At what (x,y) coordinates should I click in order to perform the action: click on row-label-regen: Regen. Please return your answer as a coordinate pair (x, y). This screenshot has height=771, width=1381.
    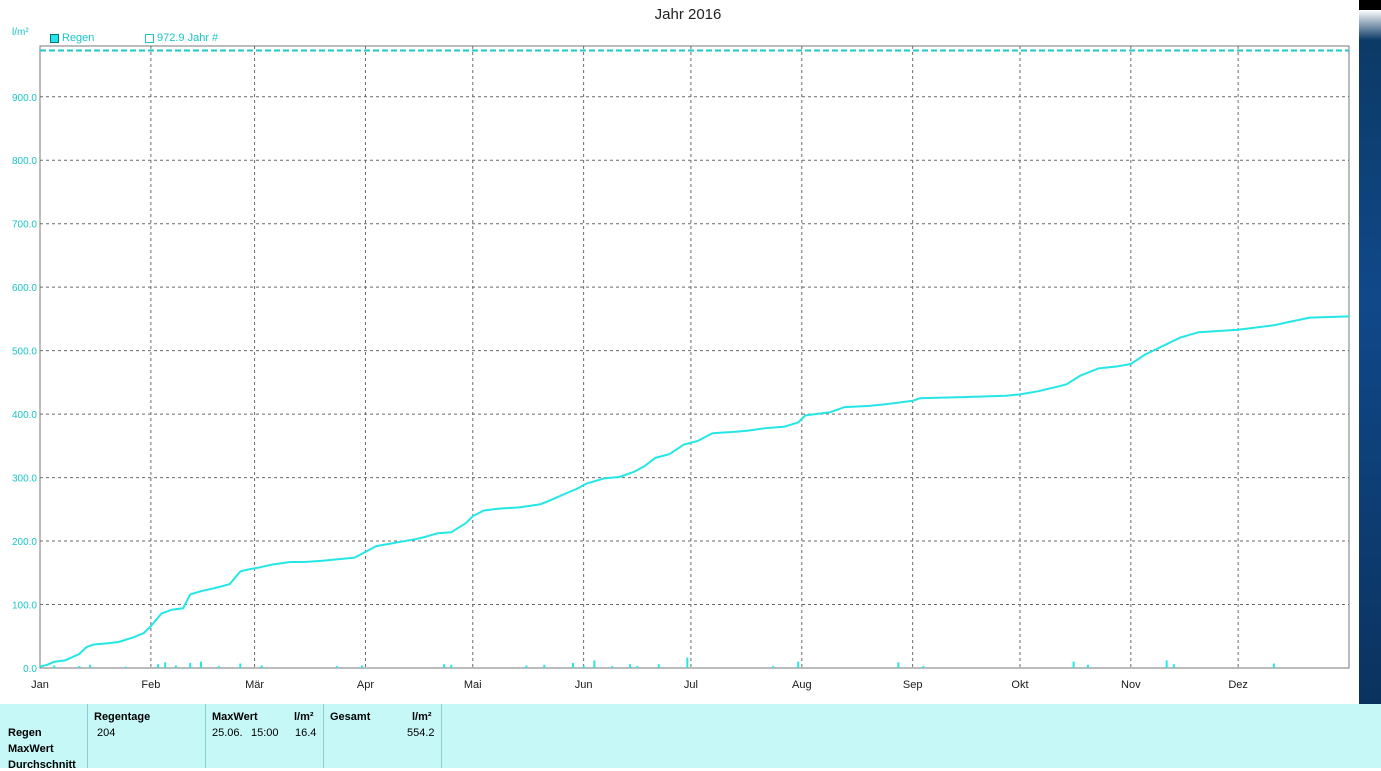
    Looking at the image, I should click on (25, 733).